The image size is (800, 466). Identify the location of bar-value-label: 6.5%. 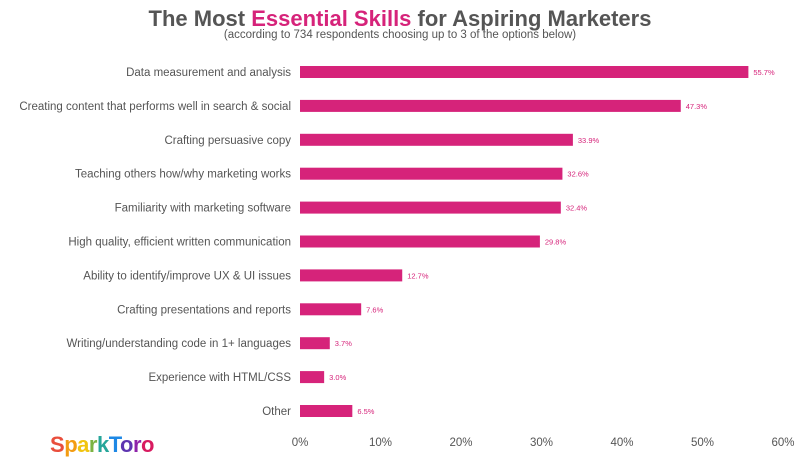
(365, 411).